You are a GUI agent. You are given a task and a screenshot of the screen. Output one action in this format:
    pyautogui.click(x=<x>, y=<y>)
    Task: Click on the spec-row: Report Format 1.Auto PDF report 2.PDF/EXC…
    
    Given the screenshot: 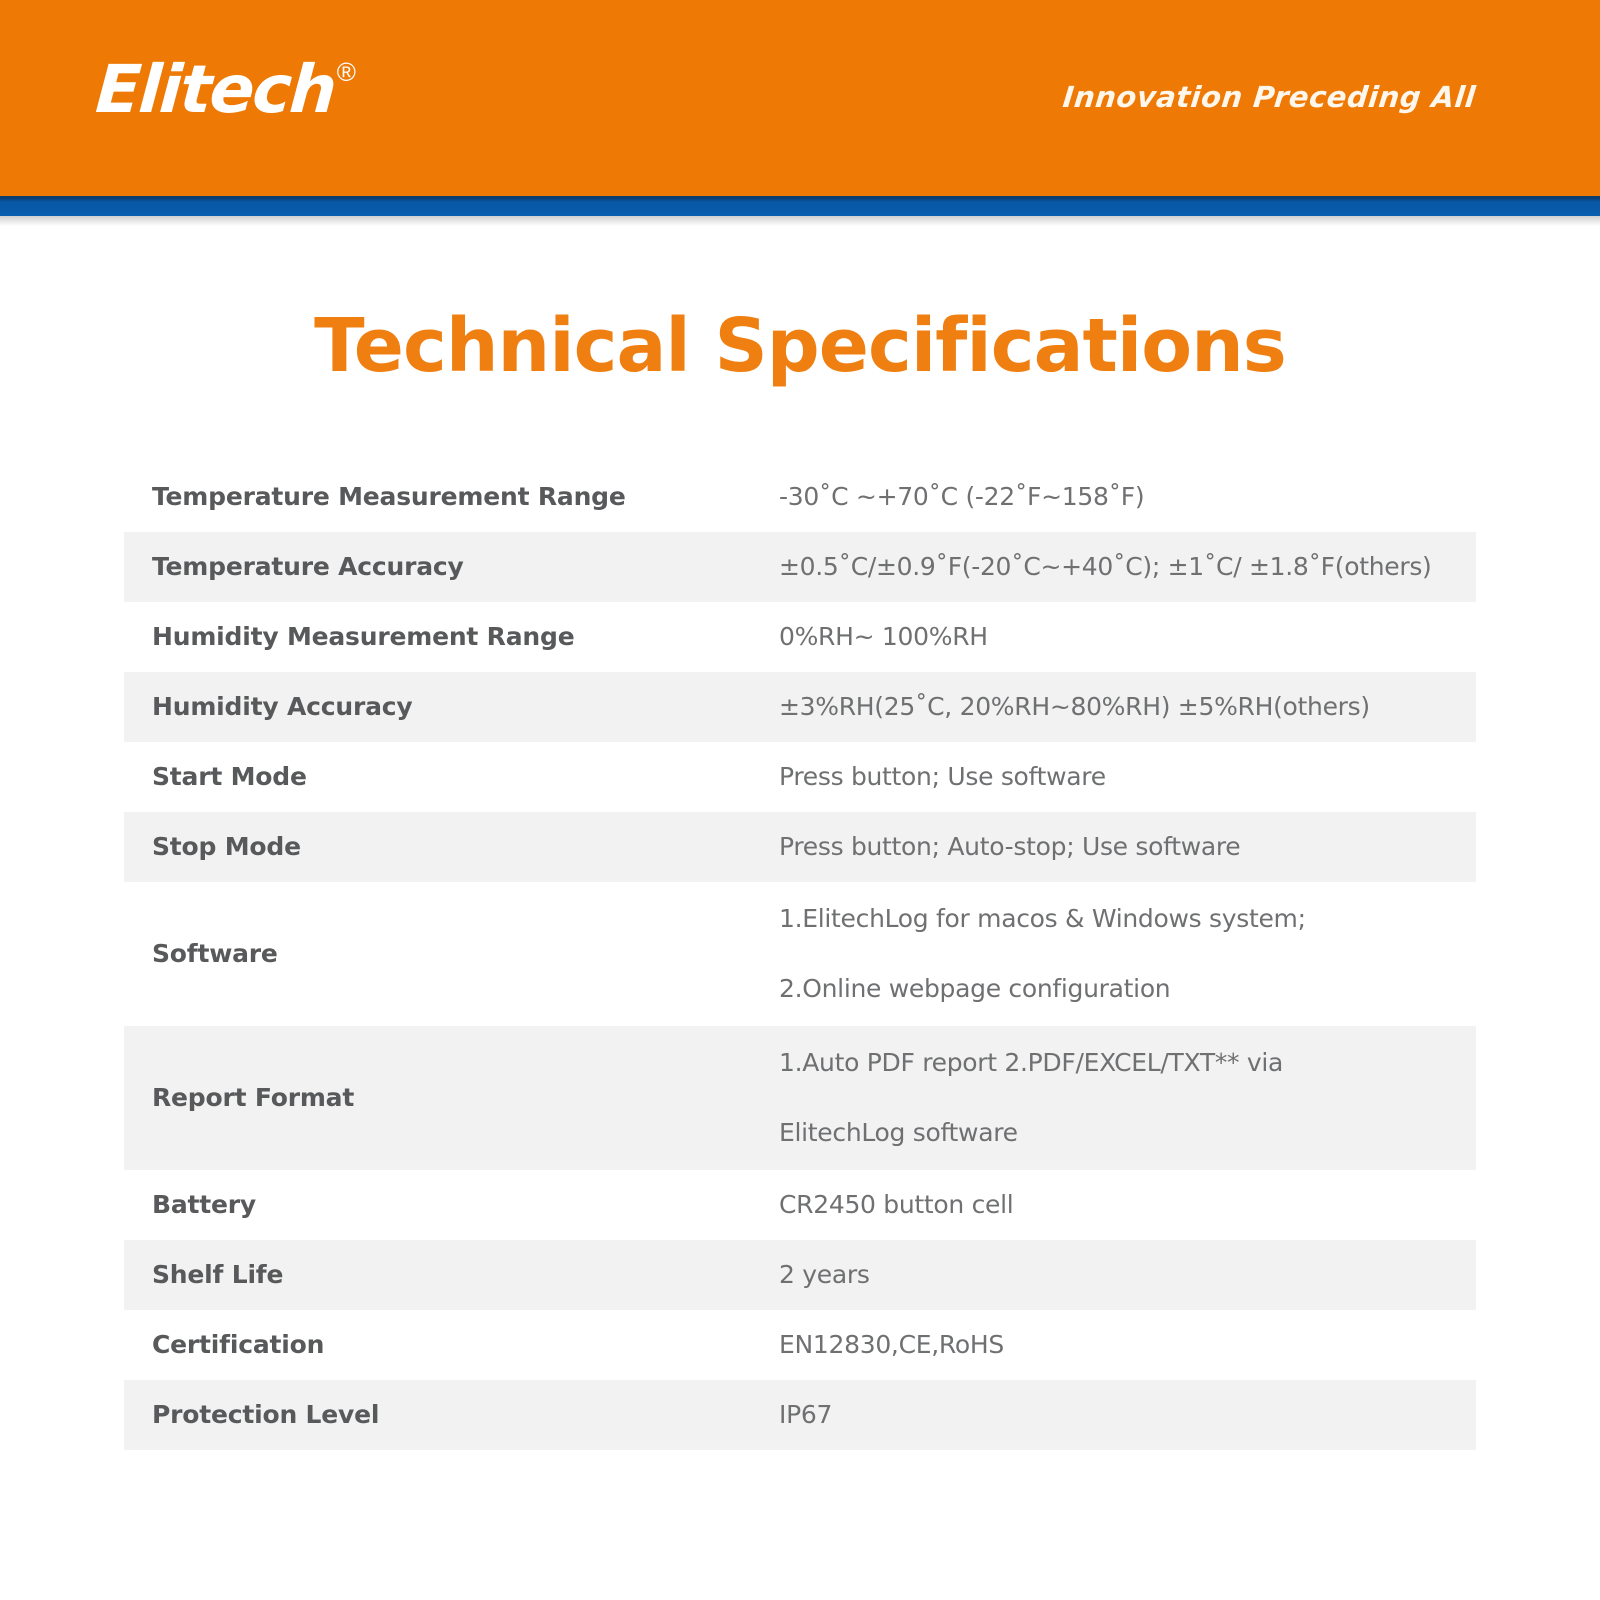 What is the action you would take?
    pyautogui.click(x=800, y=1098)
    